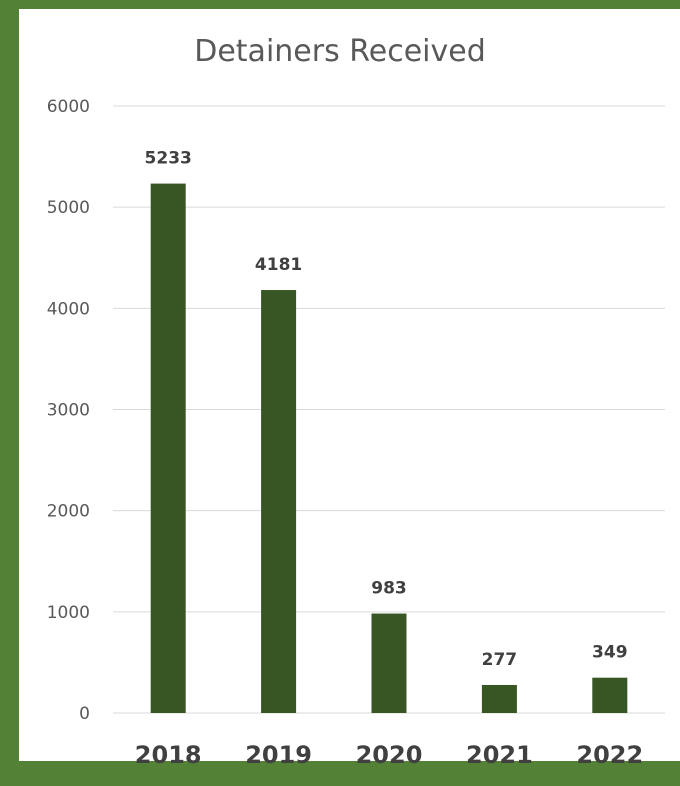 This screenshot has height=786, width=680. I want to click on data-label-2018: 5233, so click(168, 159).